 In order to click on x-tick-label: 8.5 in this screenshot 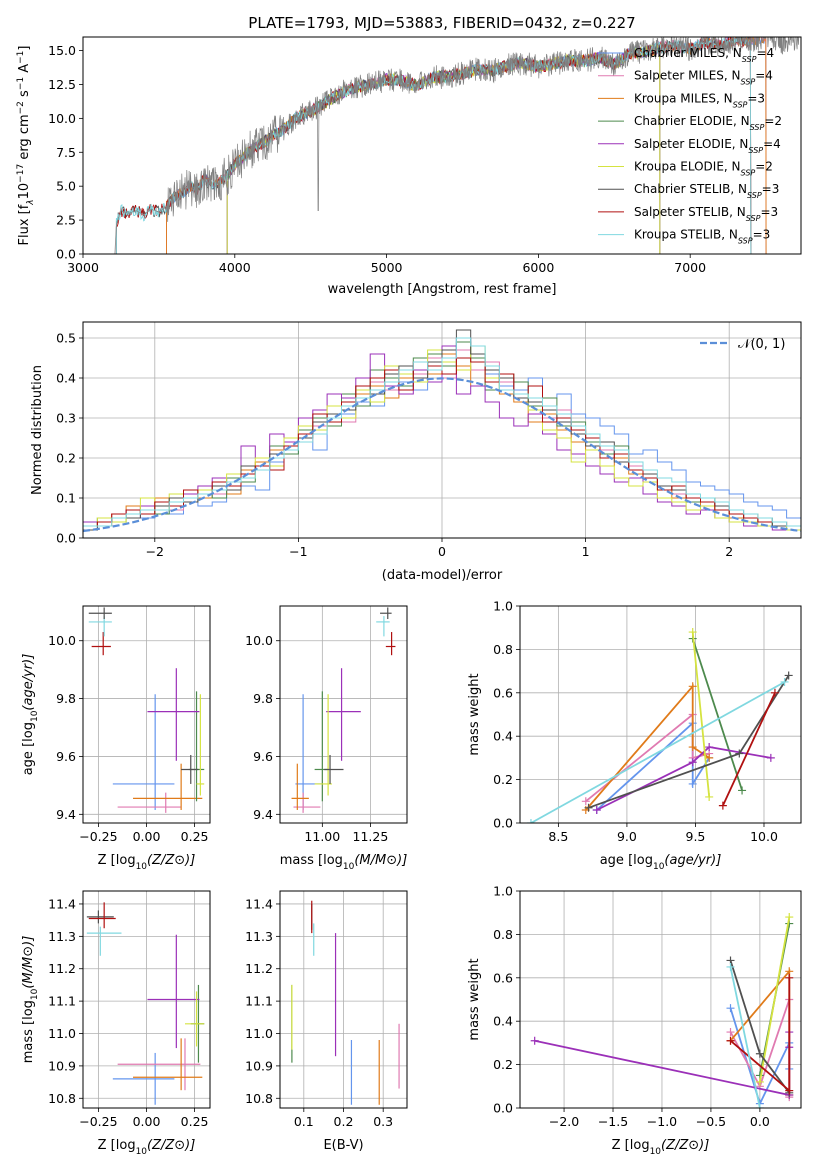, I will do `click(558, 836)`.